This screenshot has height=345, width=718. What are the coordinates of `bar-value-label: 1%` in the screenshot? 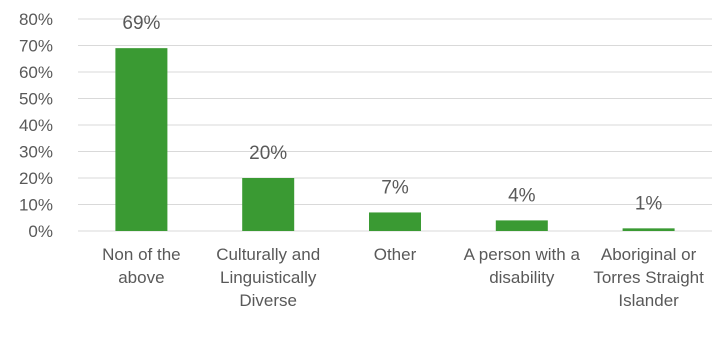 It's located at (649, 203).